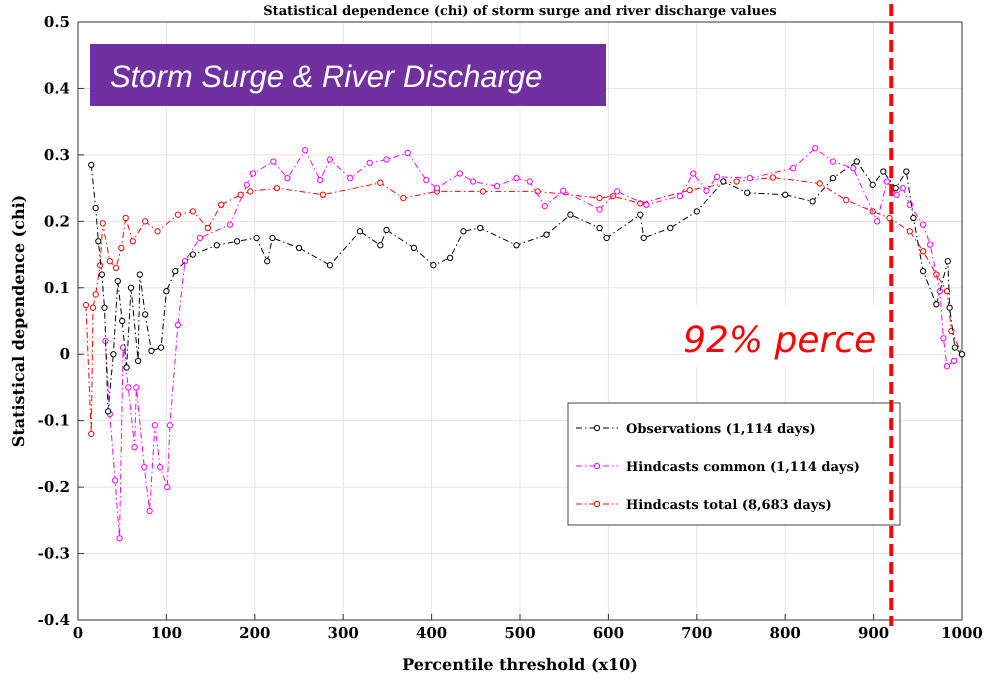  Describe the element at coordinates (57, 155) in the screenshot. I see `y-tick-label: 0.3` at that location.